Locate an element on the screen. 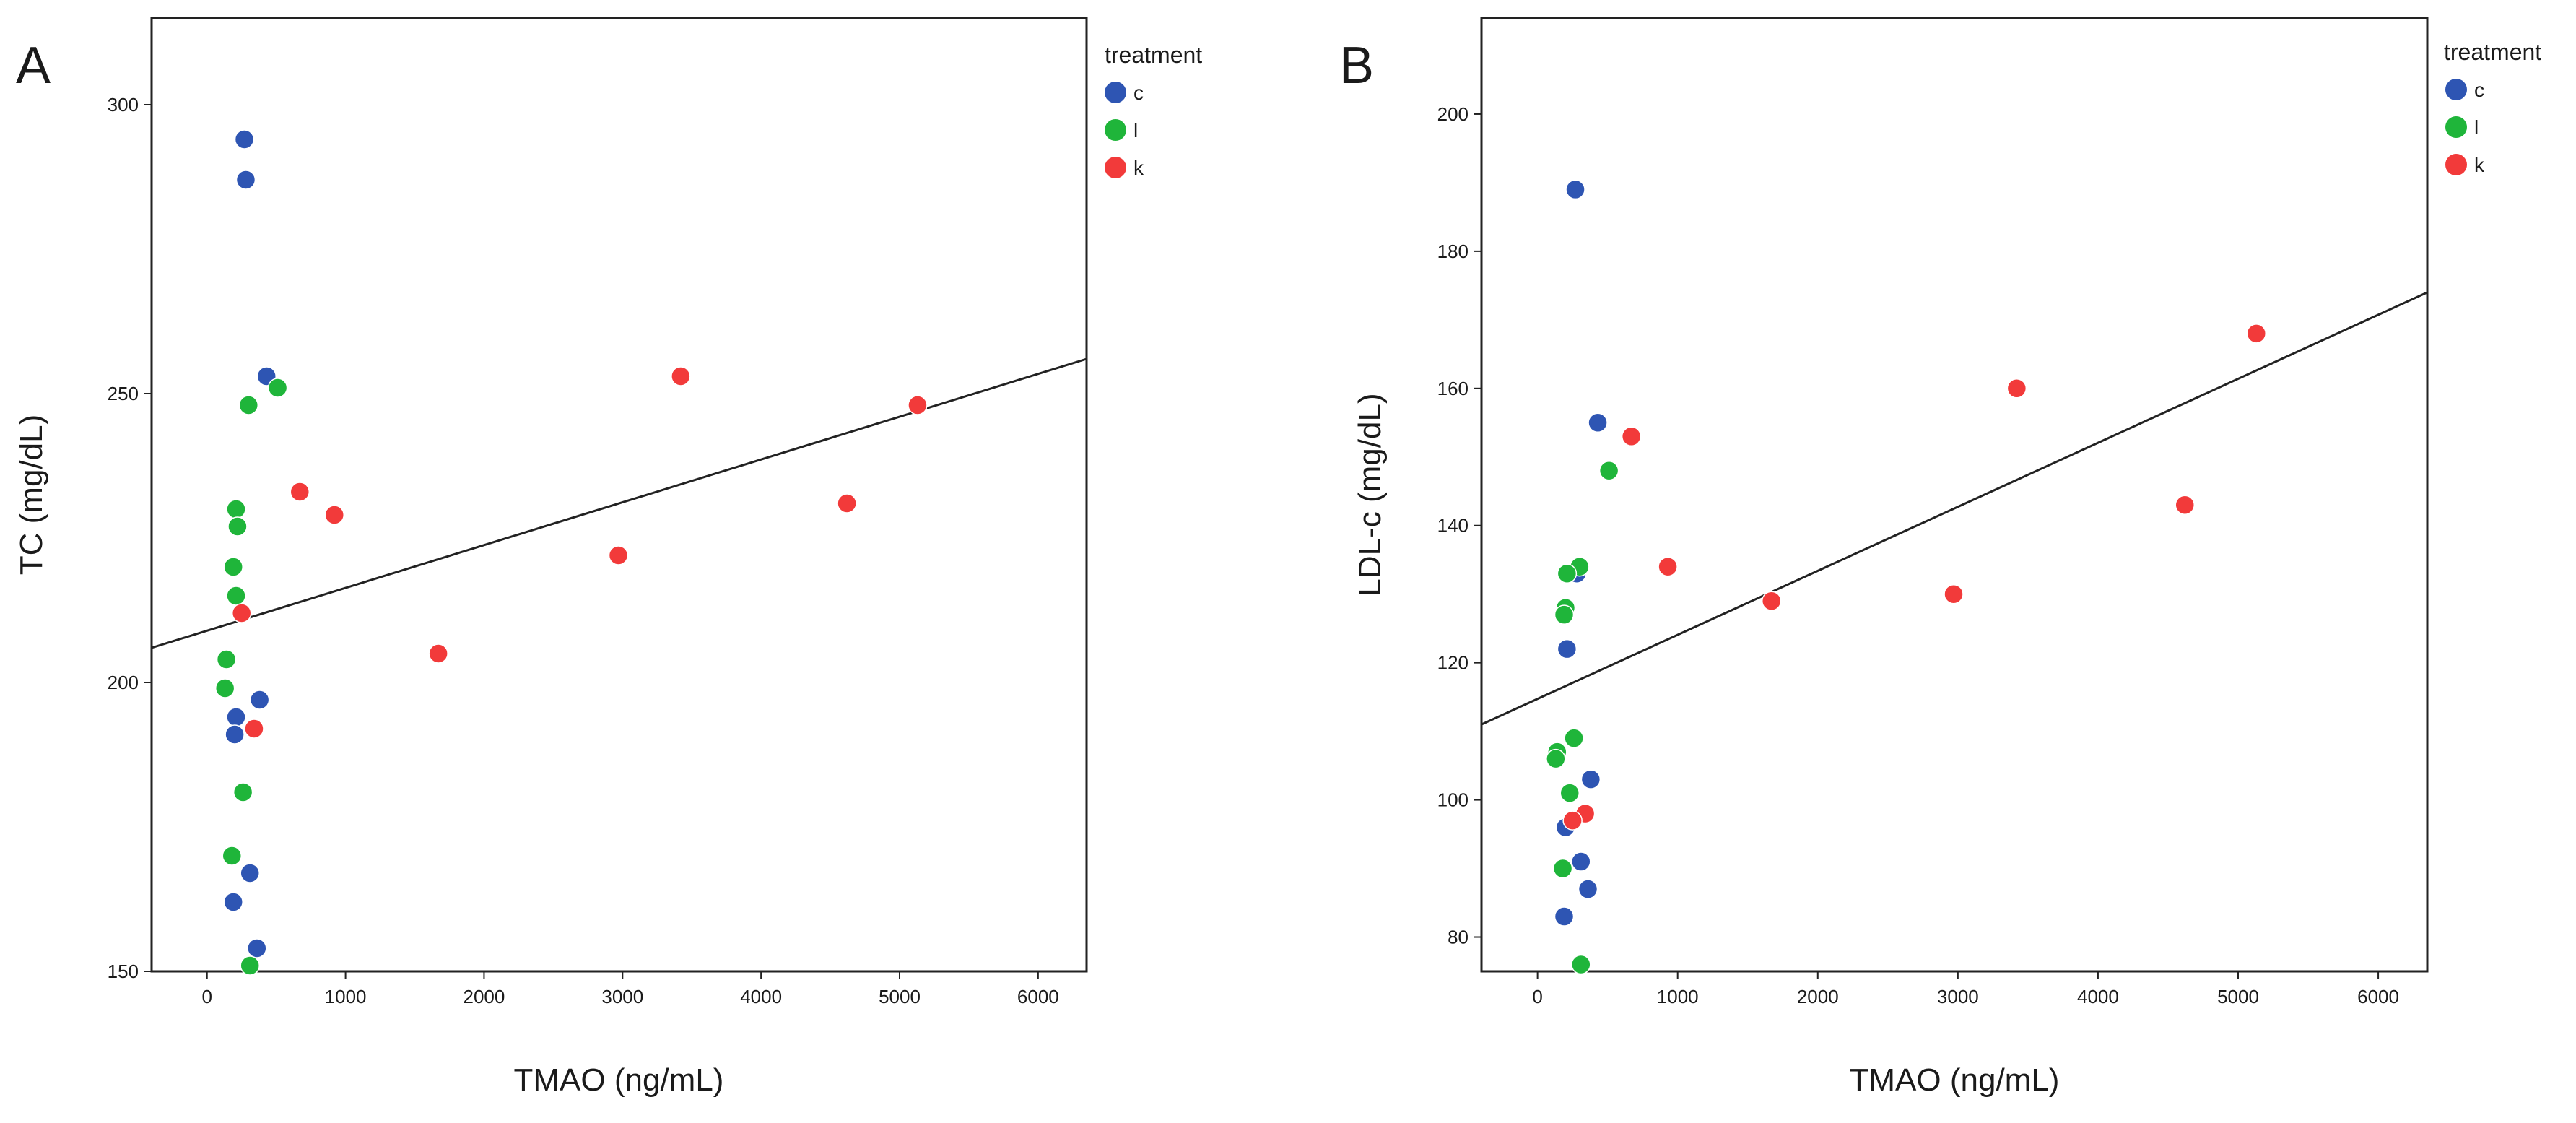 This screenshot has width=2576, height=1123. x-tick-label: 5000 is located at coordinates (2238, 996).